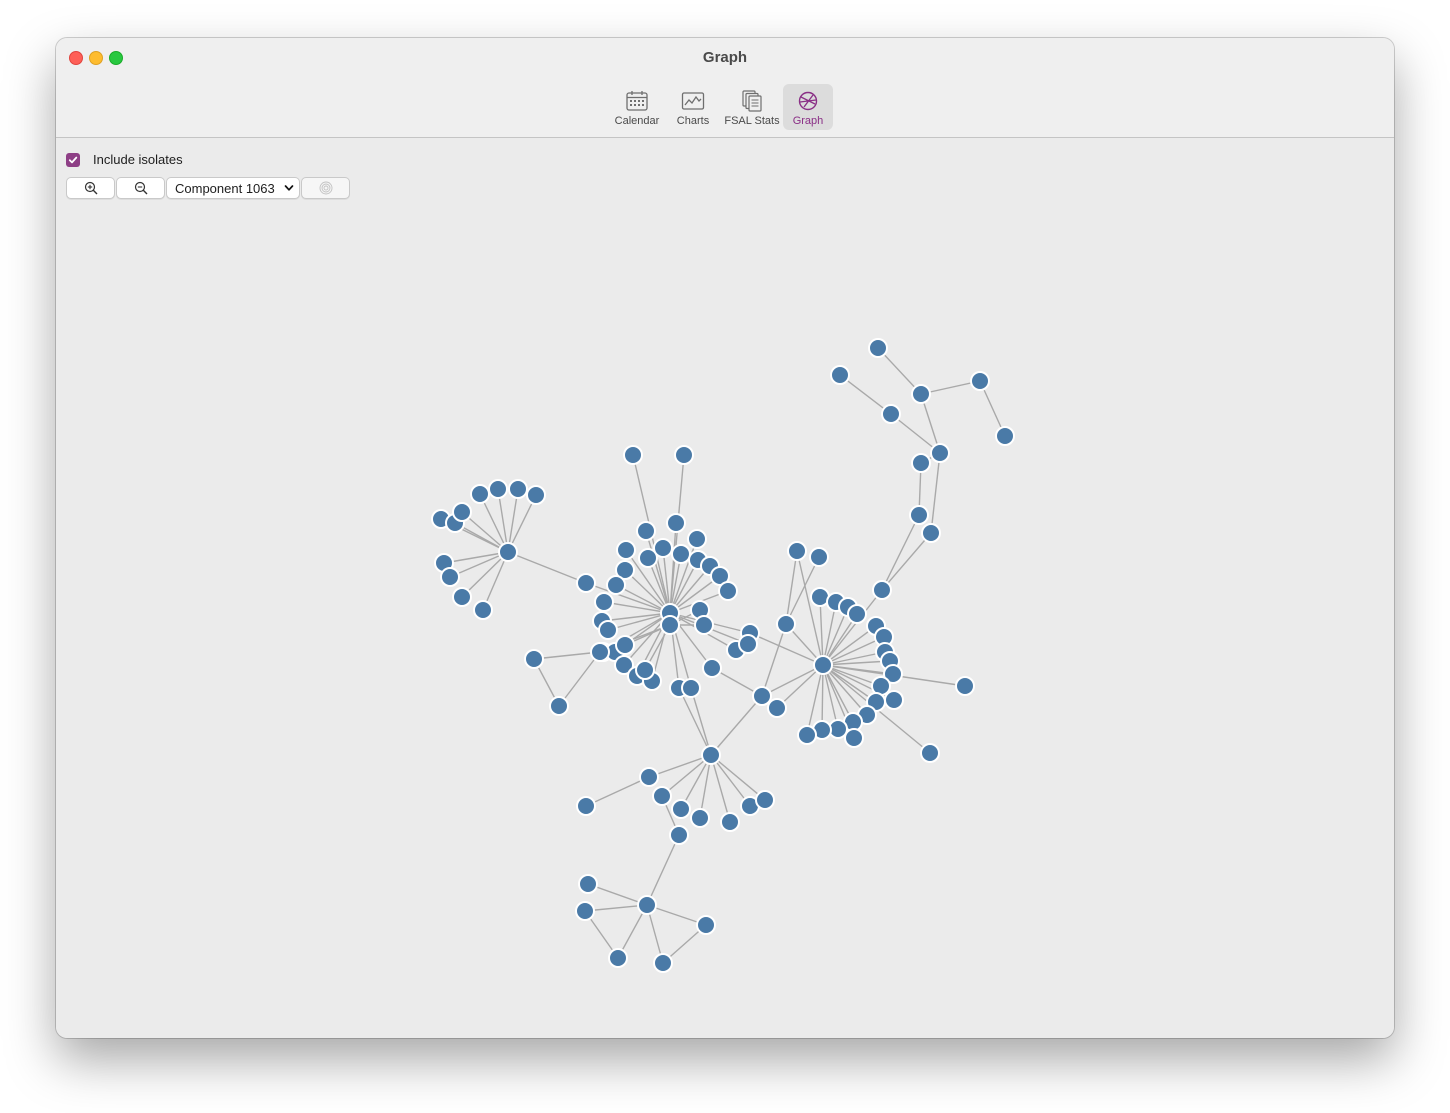 The width and height of the screenshot is (1450, 1113). Describe the element at coordinates (140, 188) in the screenshot. I see `zoom-out-button` at that location.